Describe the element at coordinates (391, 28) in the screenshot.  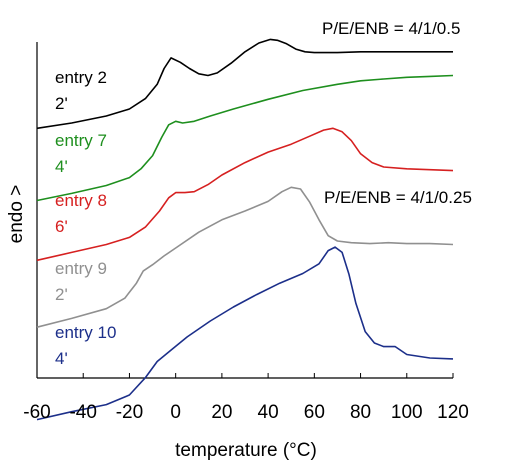
I see `annotation-top: P/E/ENB = 4/1/0.5` at that location.